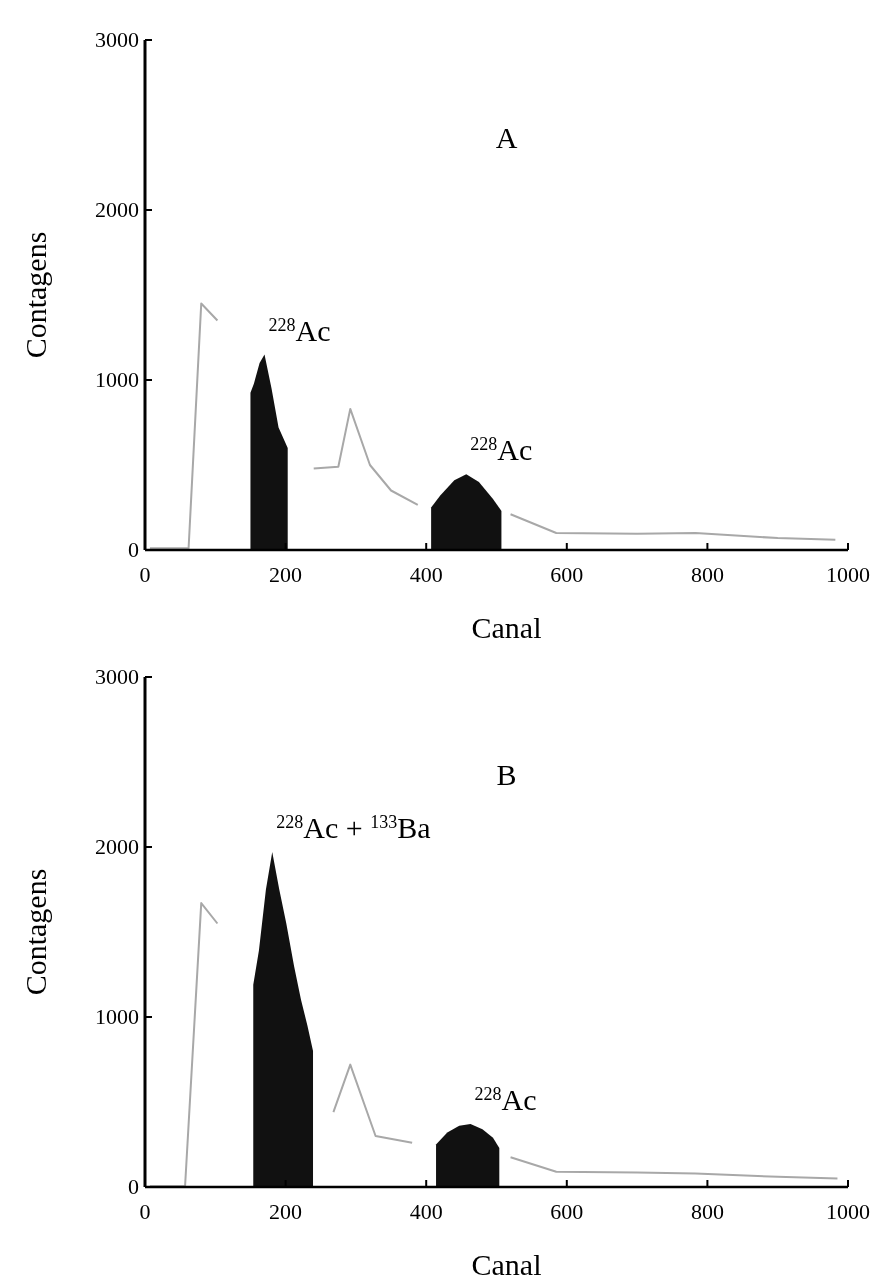 The height and width of the screenshot is (1278, 883). I want to click on text: A, so click(506, 137).